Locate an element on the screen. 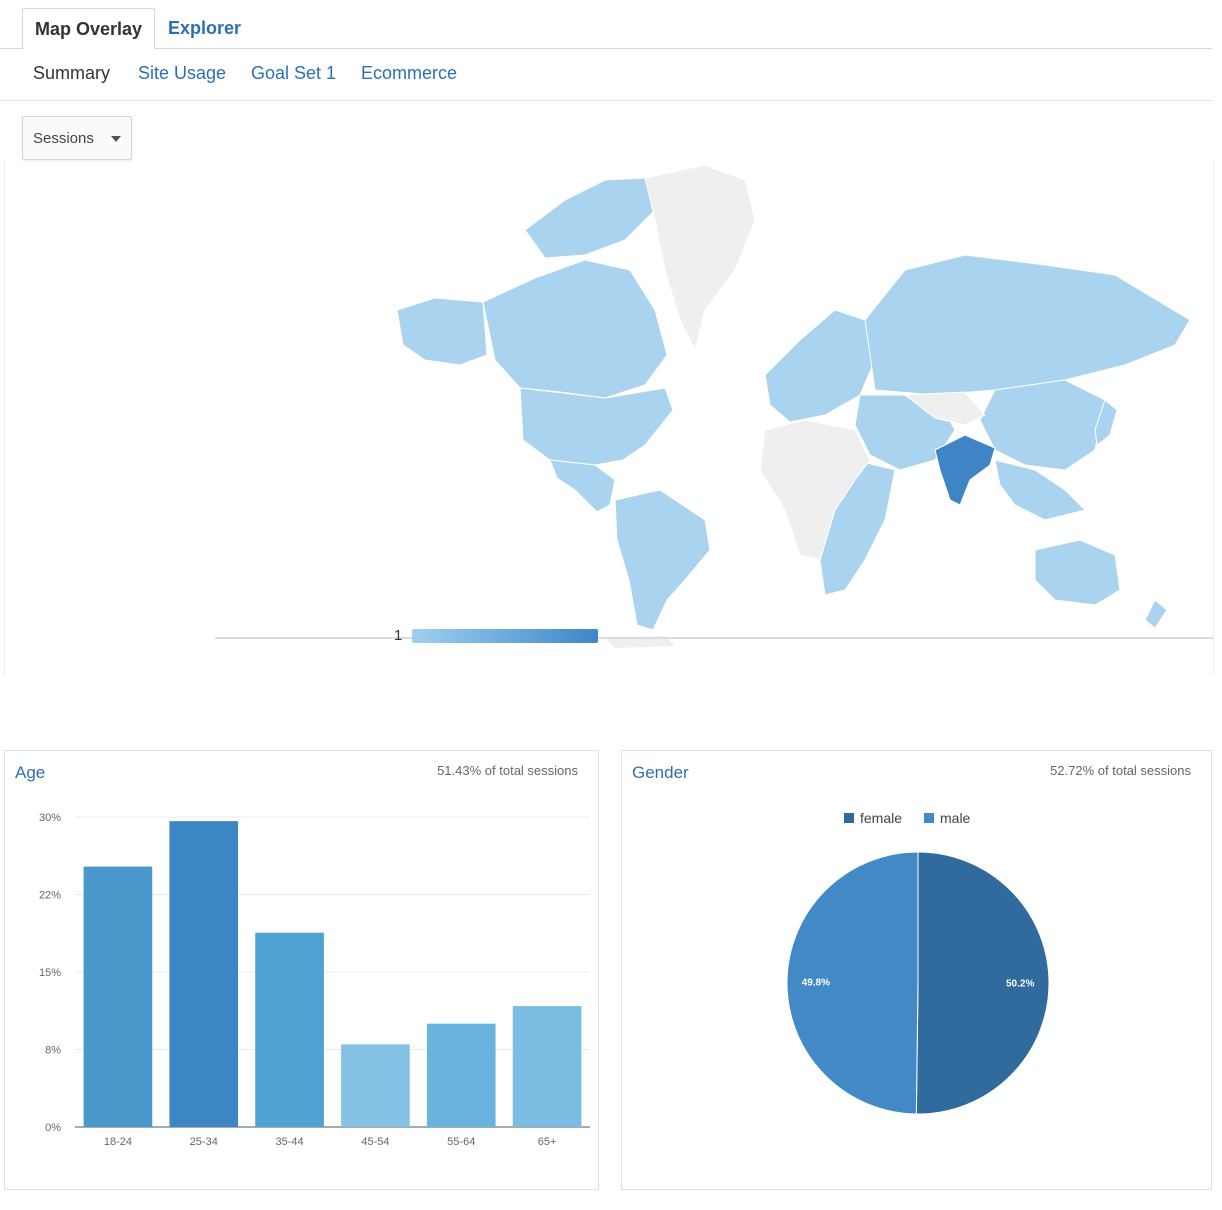 This screenshot has height=1210, width=1222. x-tick-label: 45-54 is located at coordinates (375, 1142).